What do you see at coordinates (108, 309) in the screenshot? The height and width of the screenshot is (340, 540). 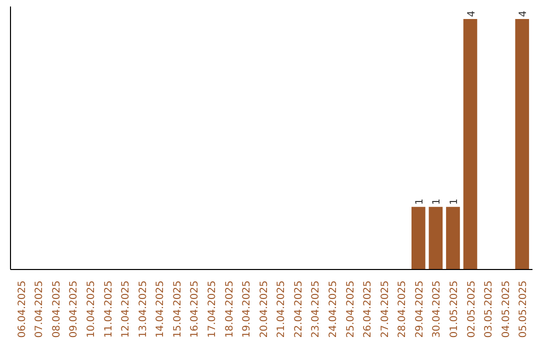 I see `x-tick-label: 11.04.2025` at bounding box center [108, 309].